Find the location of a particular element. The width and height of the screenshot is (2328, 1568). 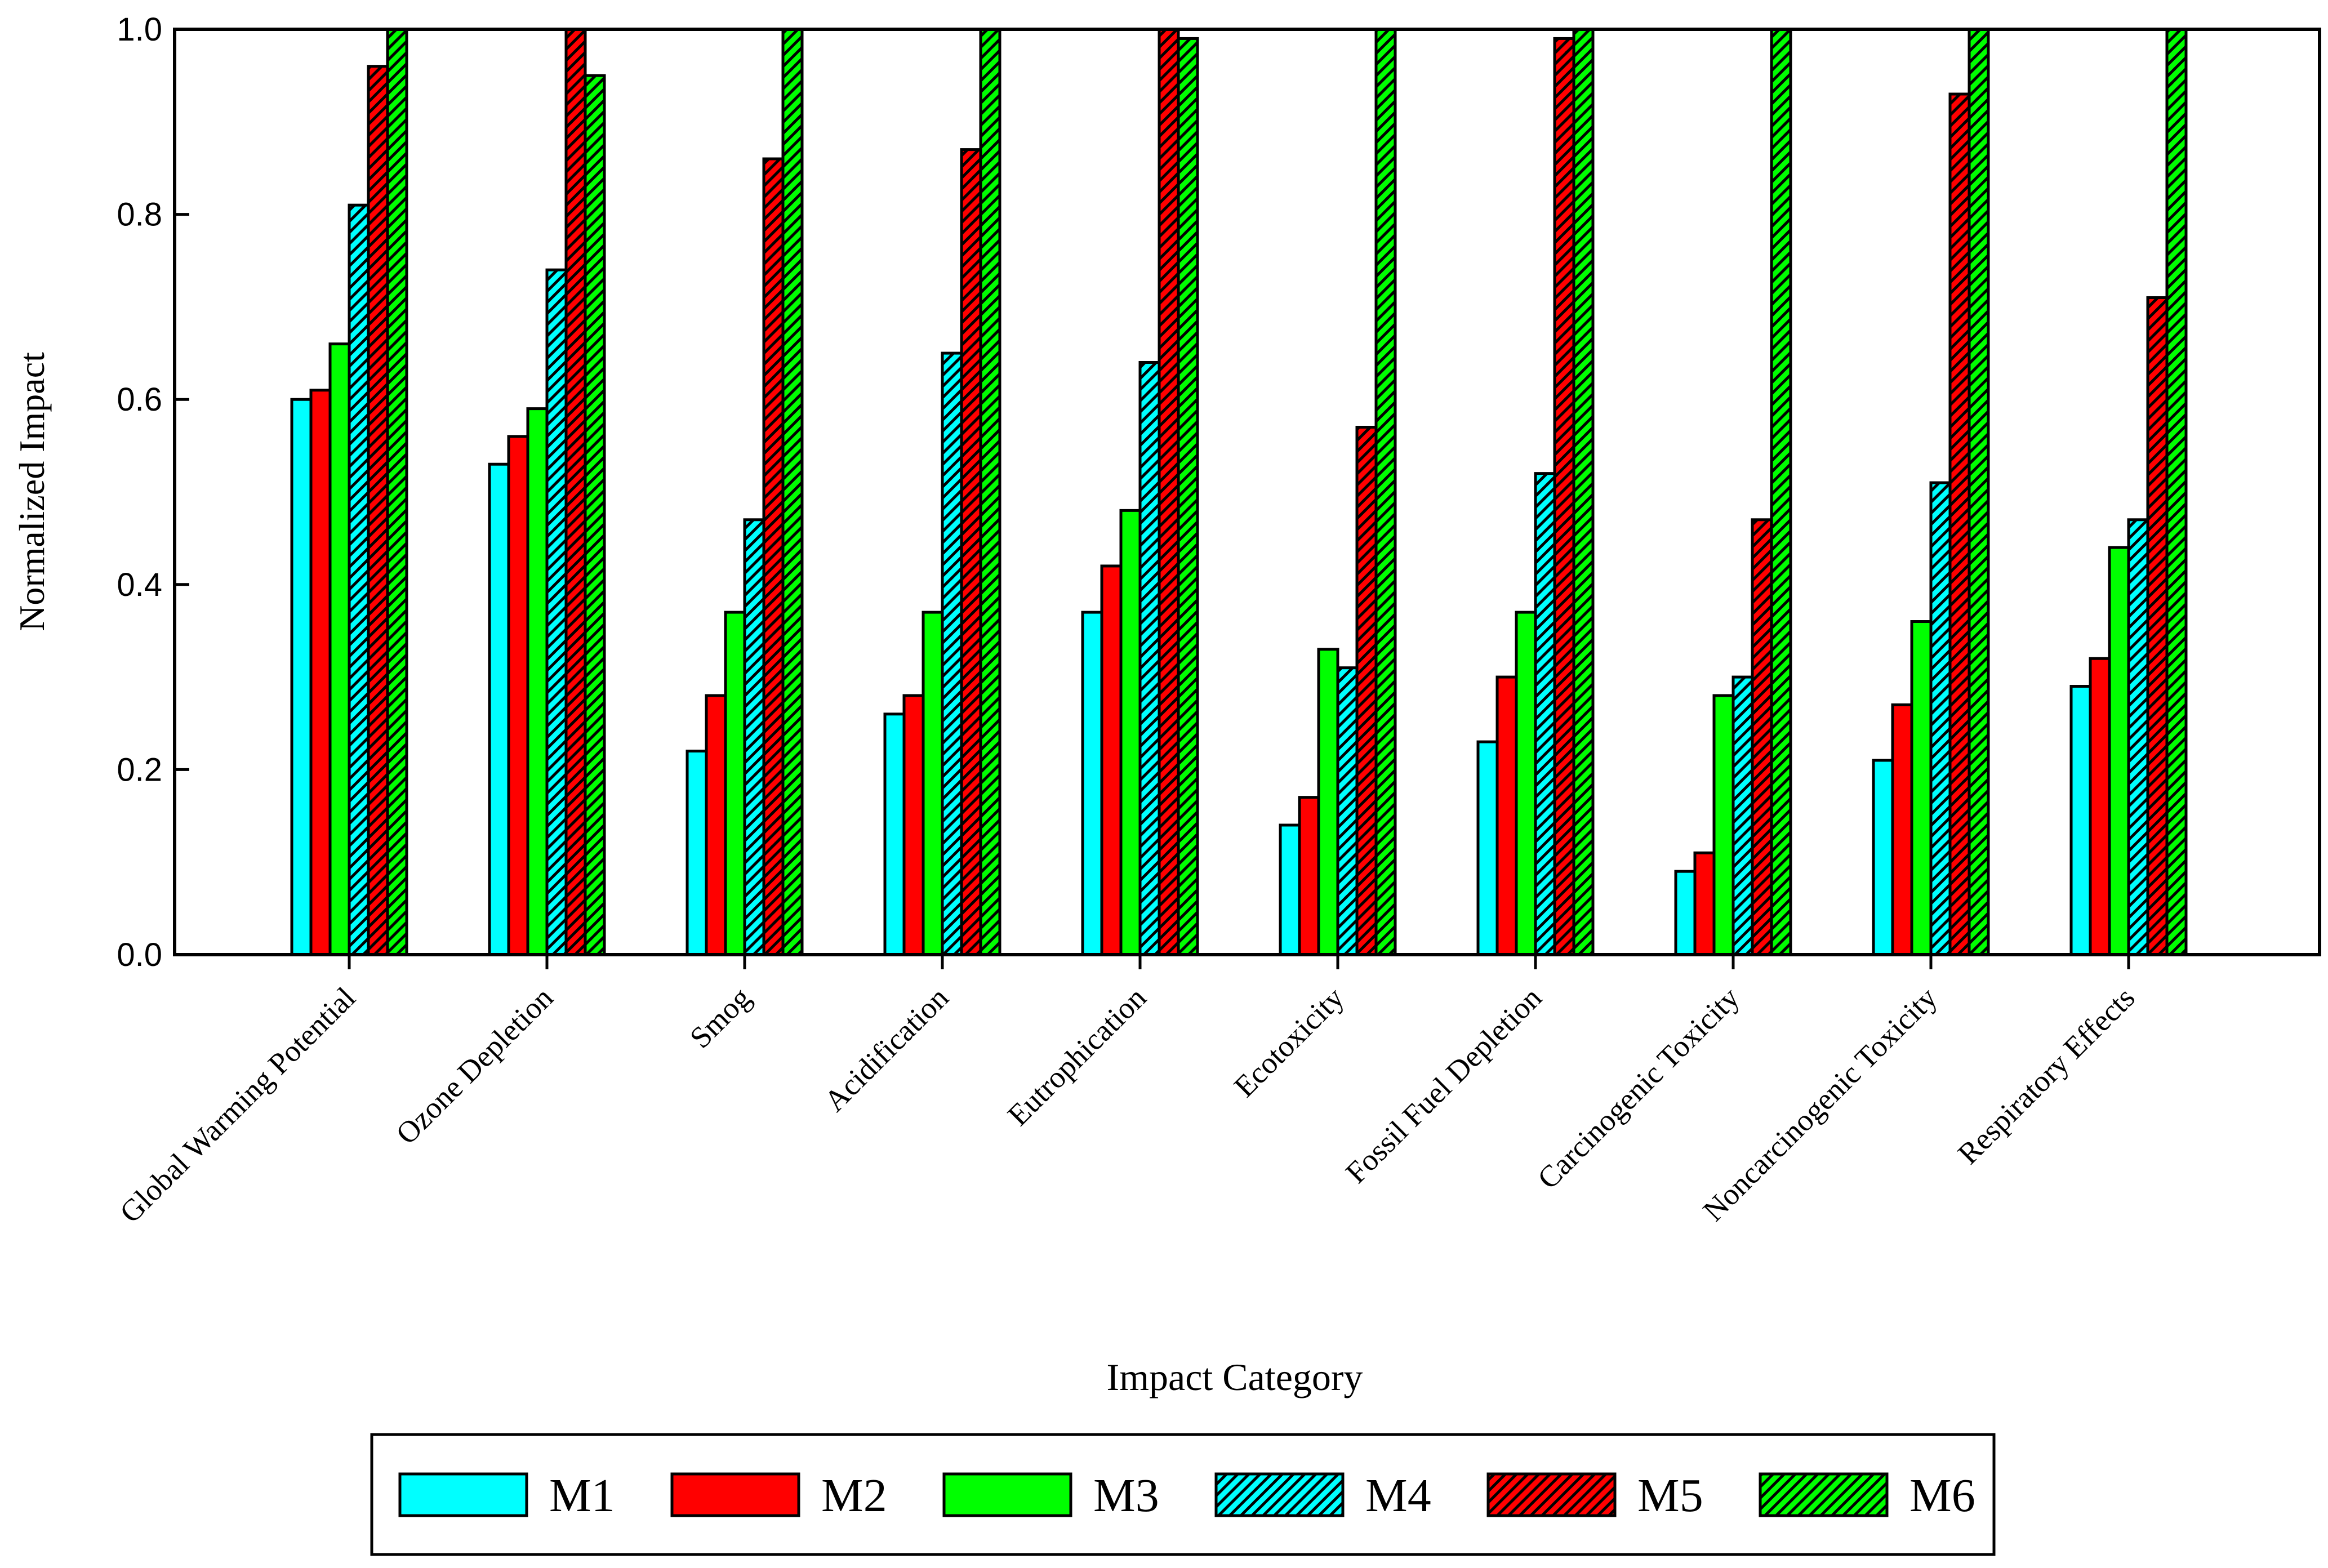

y-tick-label: 0.6 is located at coordinates (139, 399).